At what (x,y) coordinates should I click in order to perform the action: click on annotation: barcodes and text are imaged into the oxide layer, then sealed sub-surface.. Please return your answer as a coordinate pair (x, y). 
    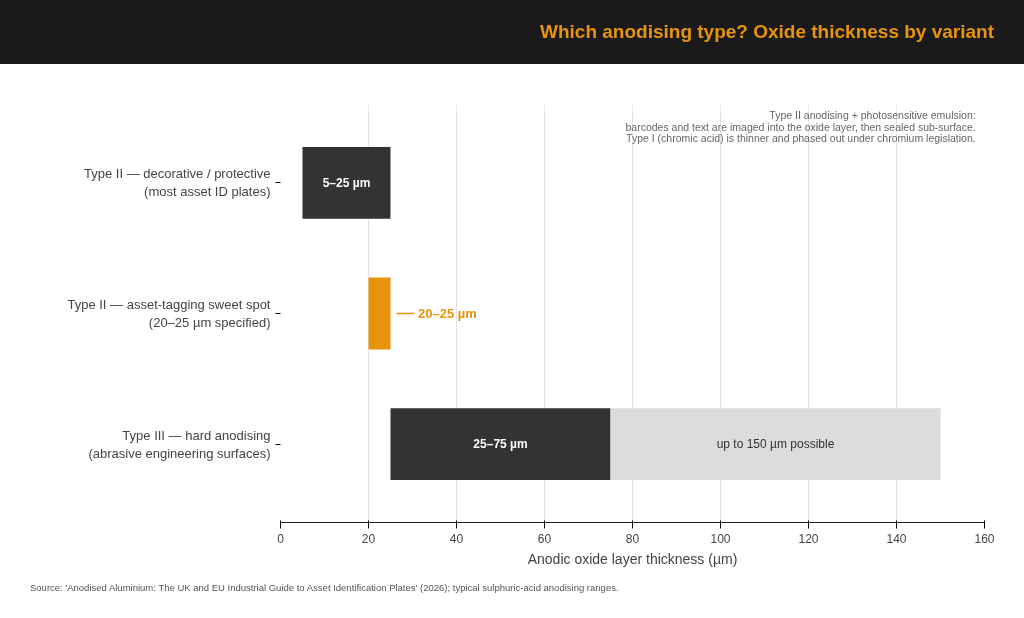
    Looking at the image, I should click on (800, 126).